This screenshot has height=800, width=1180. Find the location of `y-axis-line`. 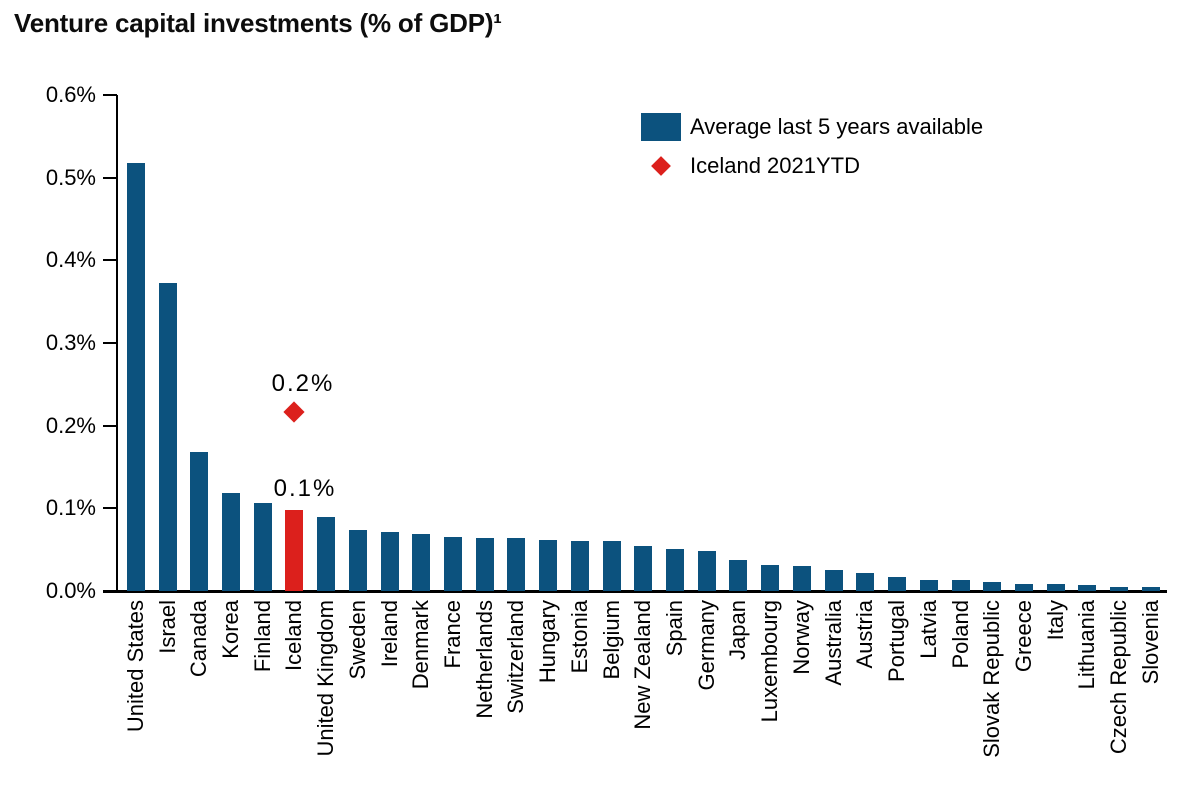

y-axis-line is located at coordinates (117, 343).